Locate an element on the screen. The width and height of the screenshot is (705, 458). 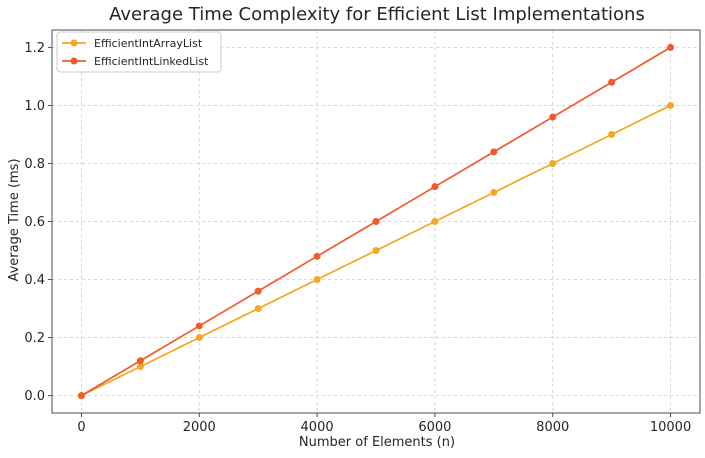
legend-marker-array-list is located at coordinates (74, 43).